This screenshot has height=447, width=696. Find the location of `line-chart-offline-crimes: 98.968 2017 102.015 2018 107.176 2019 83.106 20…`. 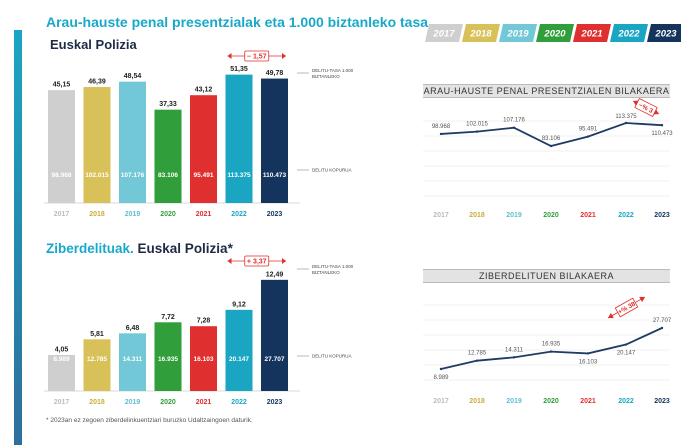

line-chart-offline-crimes: 98.968 2017 102.015 2018 107.176 2019 83.106 20… is located at coordinates (548, 158).